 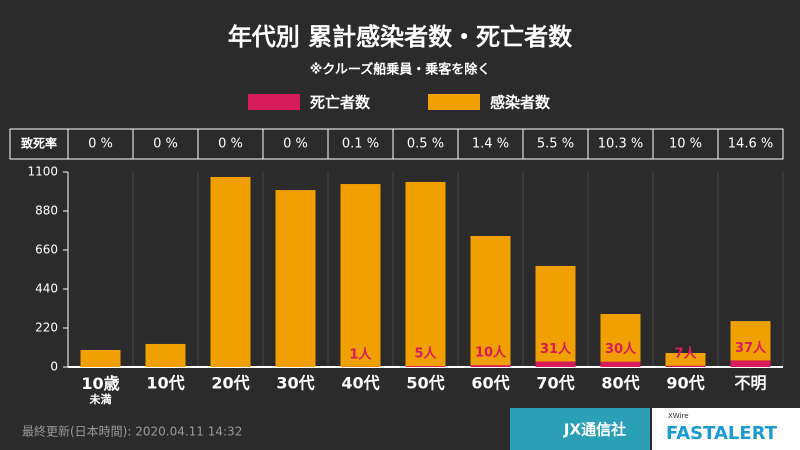 I want to click on logo-jx: JX通信社, so click(x=594, y=430).